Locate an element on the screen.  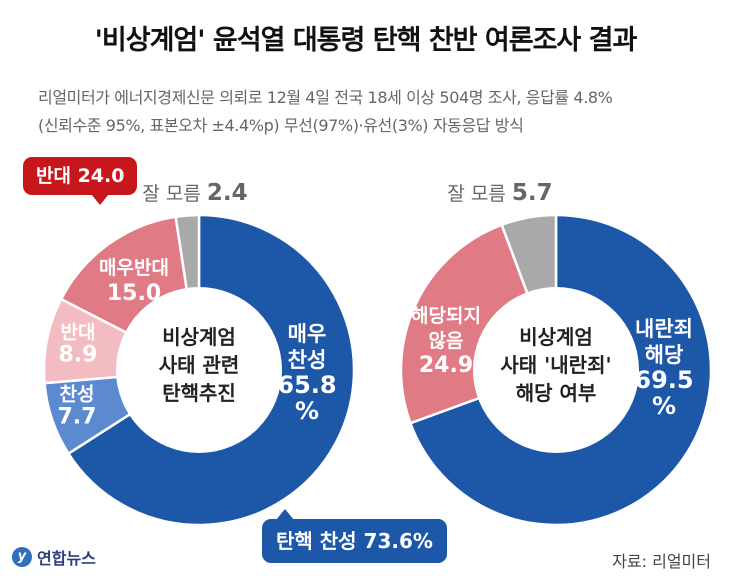
pie-2-slice-1-label: 내란죄 해당 69.5% is located at coordinates (663, 368).